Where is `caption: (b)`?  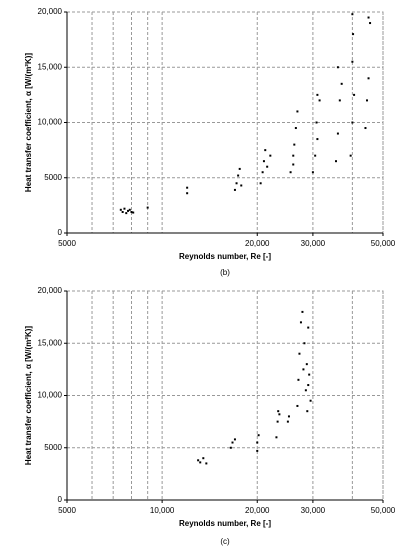
caption: (b) is located at coordinates (225, 272).